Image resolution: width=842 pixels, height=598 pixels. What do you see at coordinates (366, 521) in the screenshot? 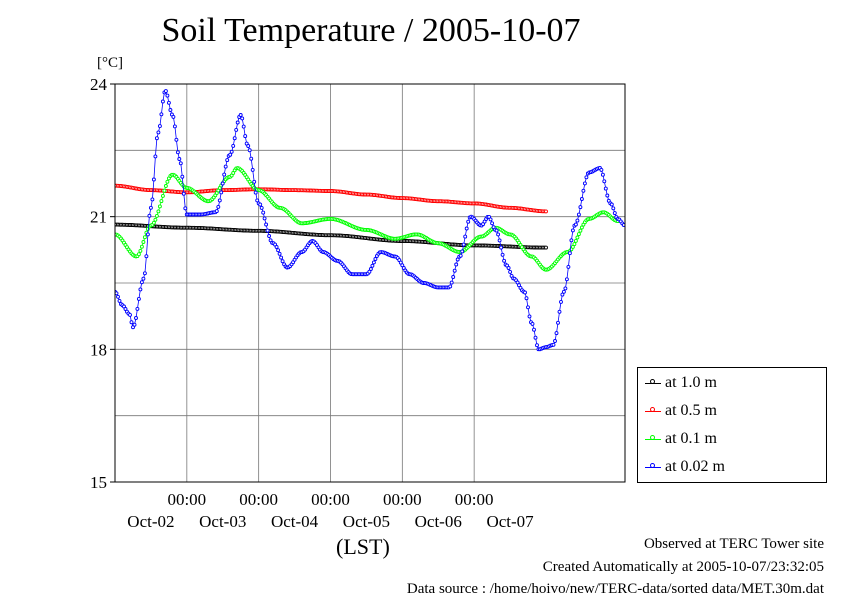
I see `date-label: Oct-05` at bounding box center [366, 521].